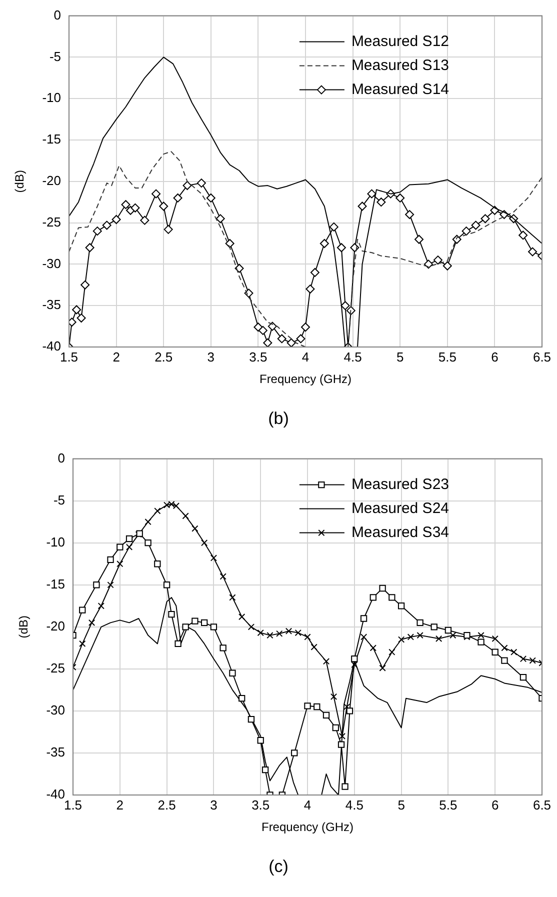 The height and width of the screenshot is (897, 557). Describe the element at coordinates (400, 65) in the screenshot. I see `legend-label: Measured S13` at that location.